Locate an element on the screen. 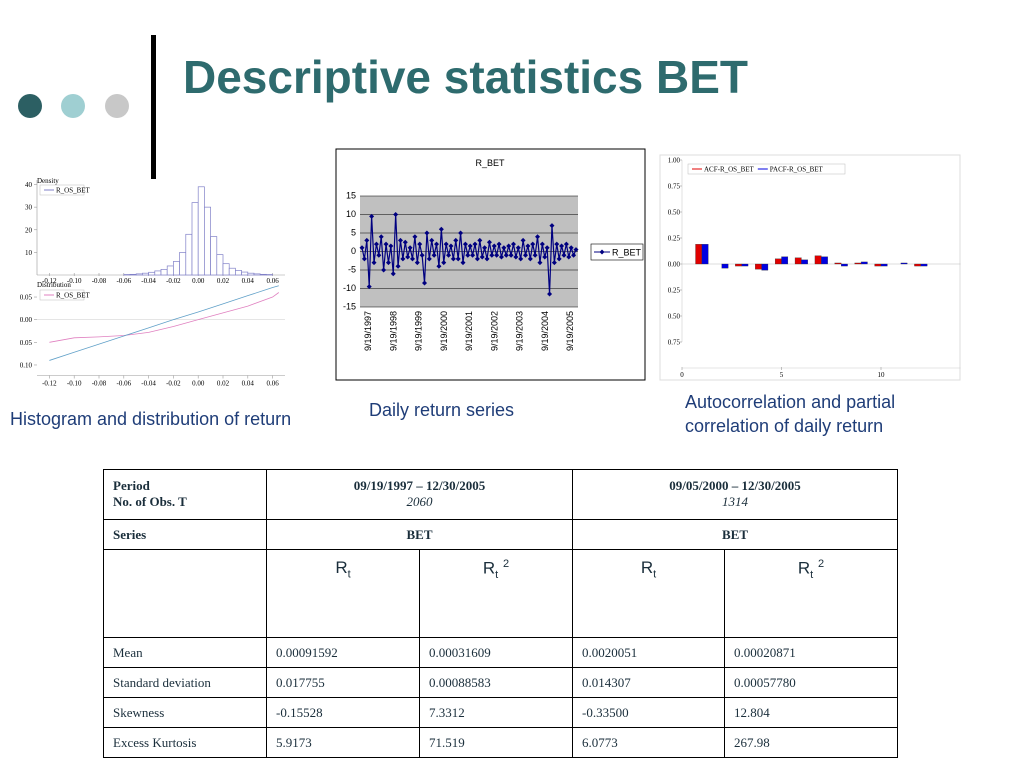 The height and width of the screenshot is (768, 1024). bullet-dot is located at coordinates (73, 106).